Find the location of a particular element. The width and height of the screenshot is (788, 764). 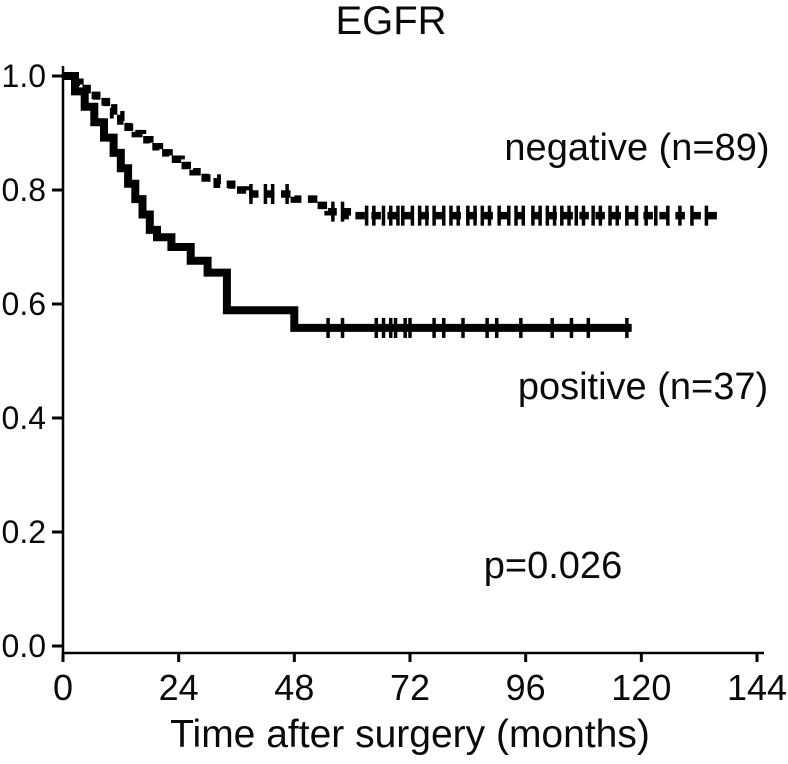

y-tick-label: 1.0 is located at coordinates (24, 76).